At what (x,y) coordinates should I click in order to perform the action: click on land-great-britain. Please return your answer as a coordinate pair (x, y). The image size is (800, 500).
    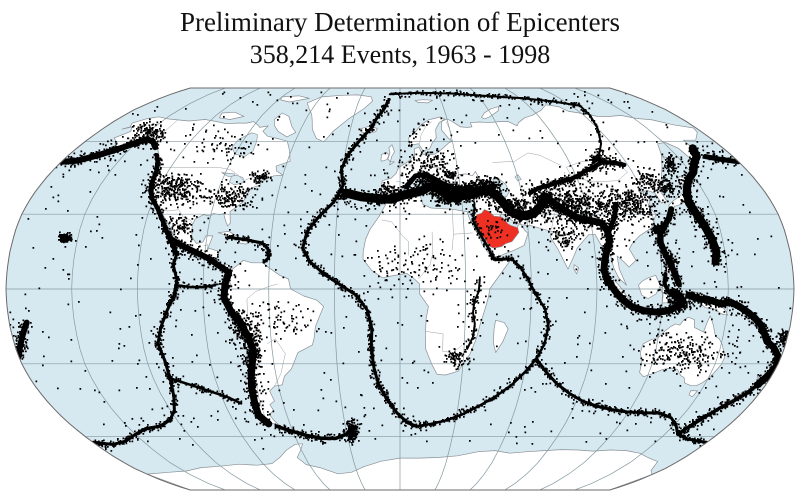
    Looking at the image, I should click on (391, 155).